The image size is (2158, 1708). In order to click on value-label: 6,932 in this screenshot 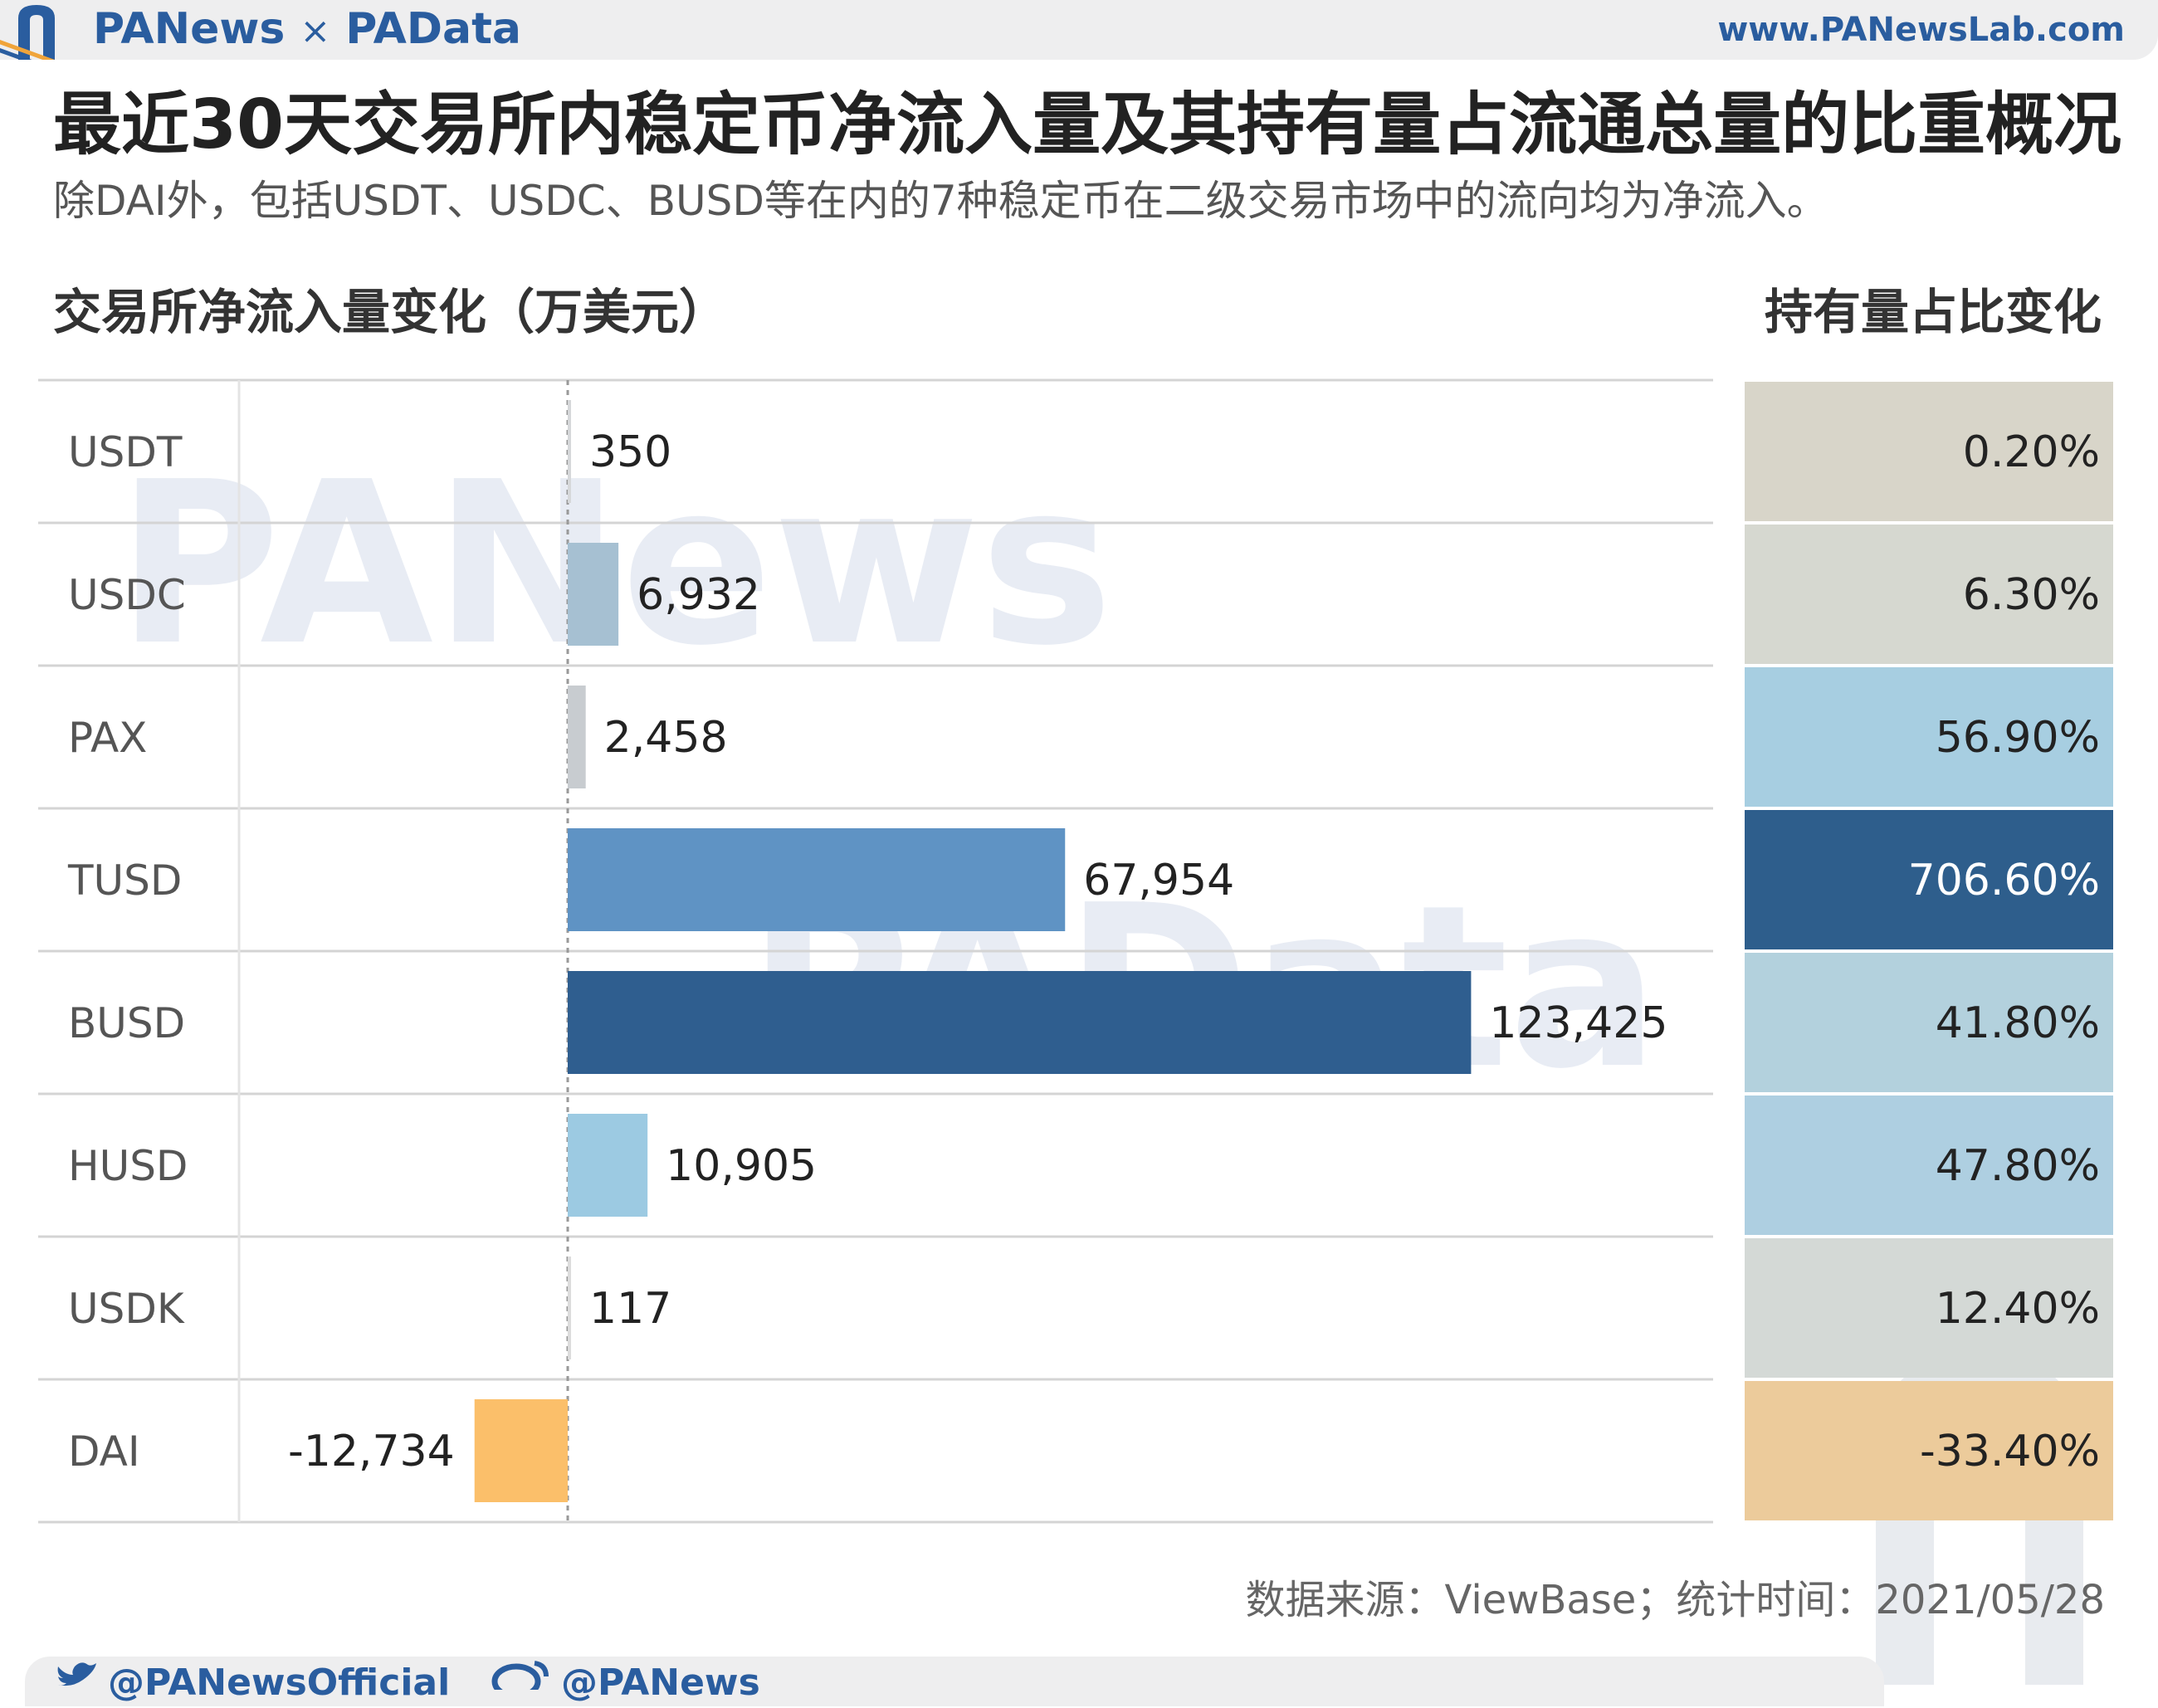, I will do `click(698, 595)`.